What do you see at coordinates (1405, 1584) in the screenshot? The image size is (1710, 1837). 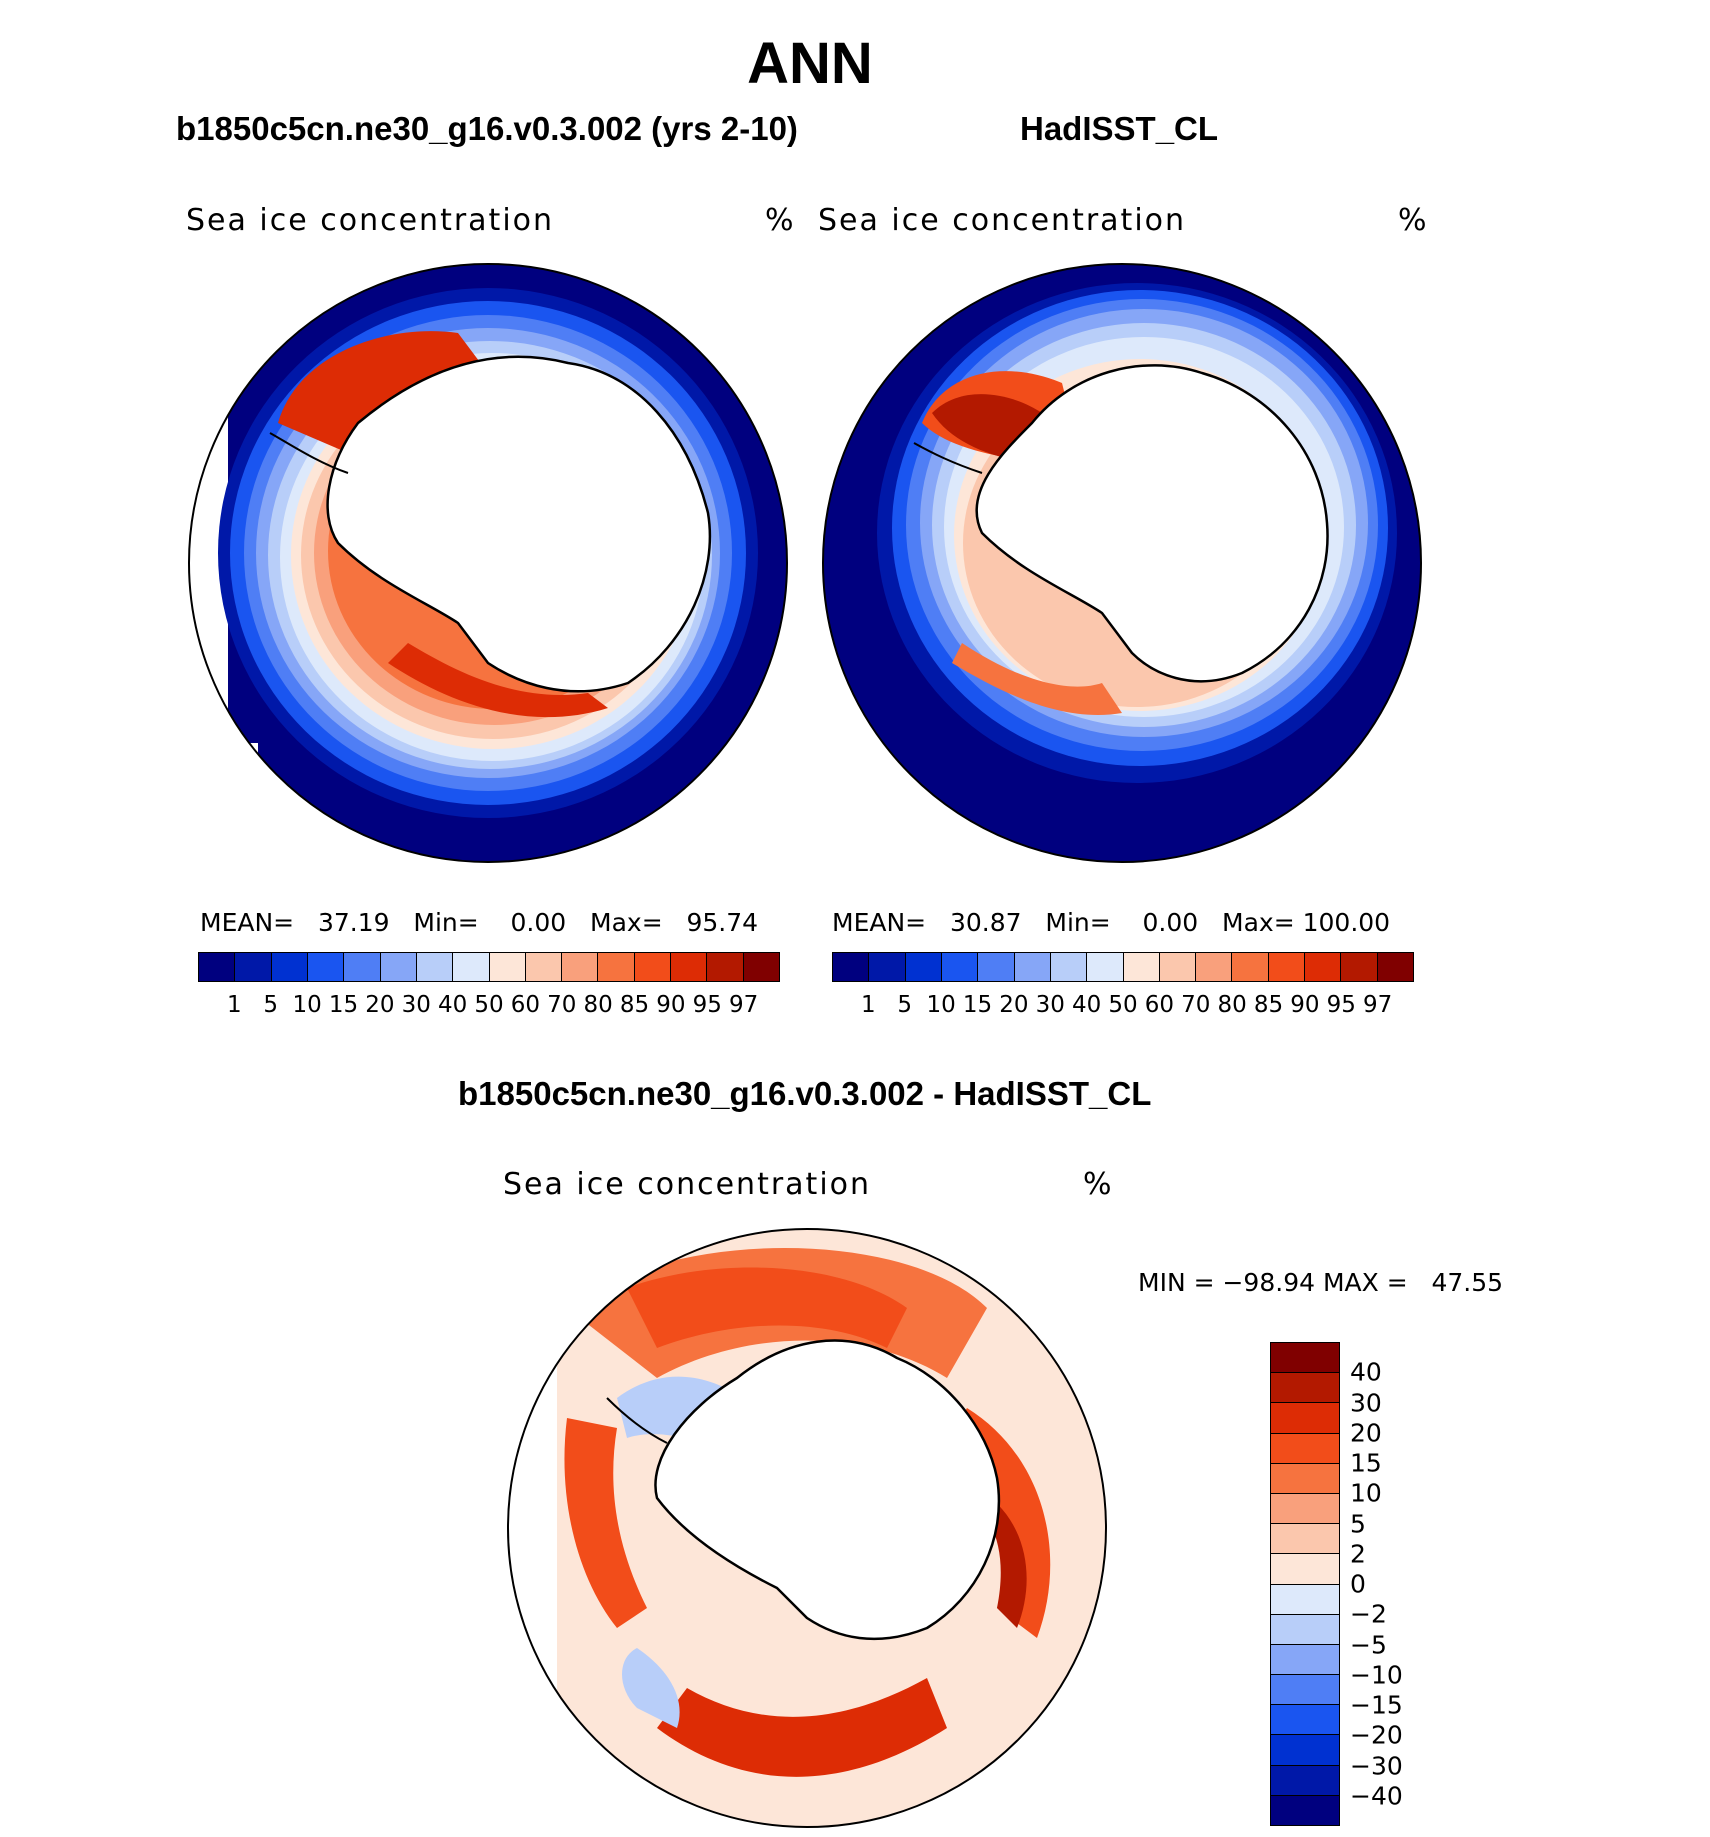 I see `colorbar-difference-ticks: 40 30 20 15 10 5 2 0 −2 −5 −10 −15 −20 −30 −40` at bounding box center [1405, 1584].